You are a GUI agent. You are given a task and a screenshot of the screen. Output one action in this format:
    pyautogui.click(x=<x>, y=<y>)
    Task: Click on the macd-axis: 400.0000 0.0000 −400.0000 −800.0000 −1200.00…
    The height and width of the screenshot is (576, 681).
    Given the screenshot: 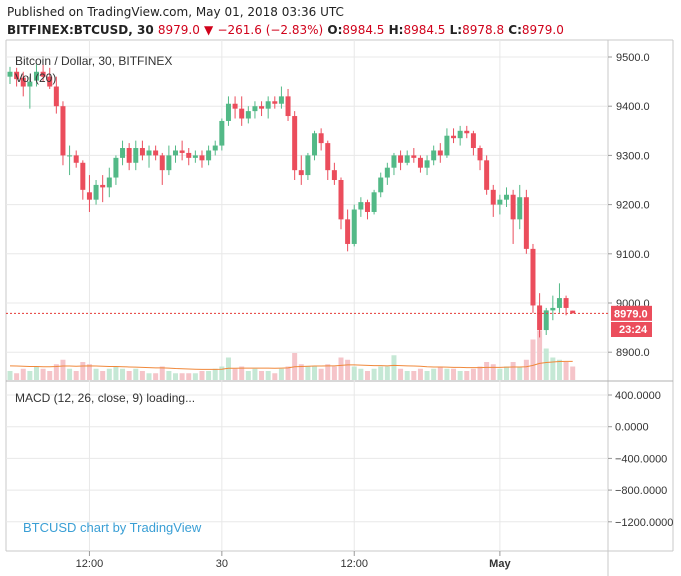 What is the action you would take?
    pyautogui.click(x=640, y=459)
    